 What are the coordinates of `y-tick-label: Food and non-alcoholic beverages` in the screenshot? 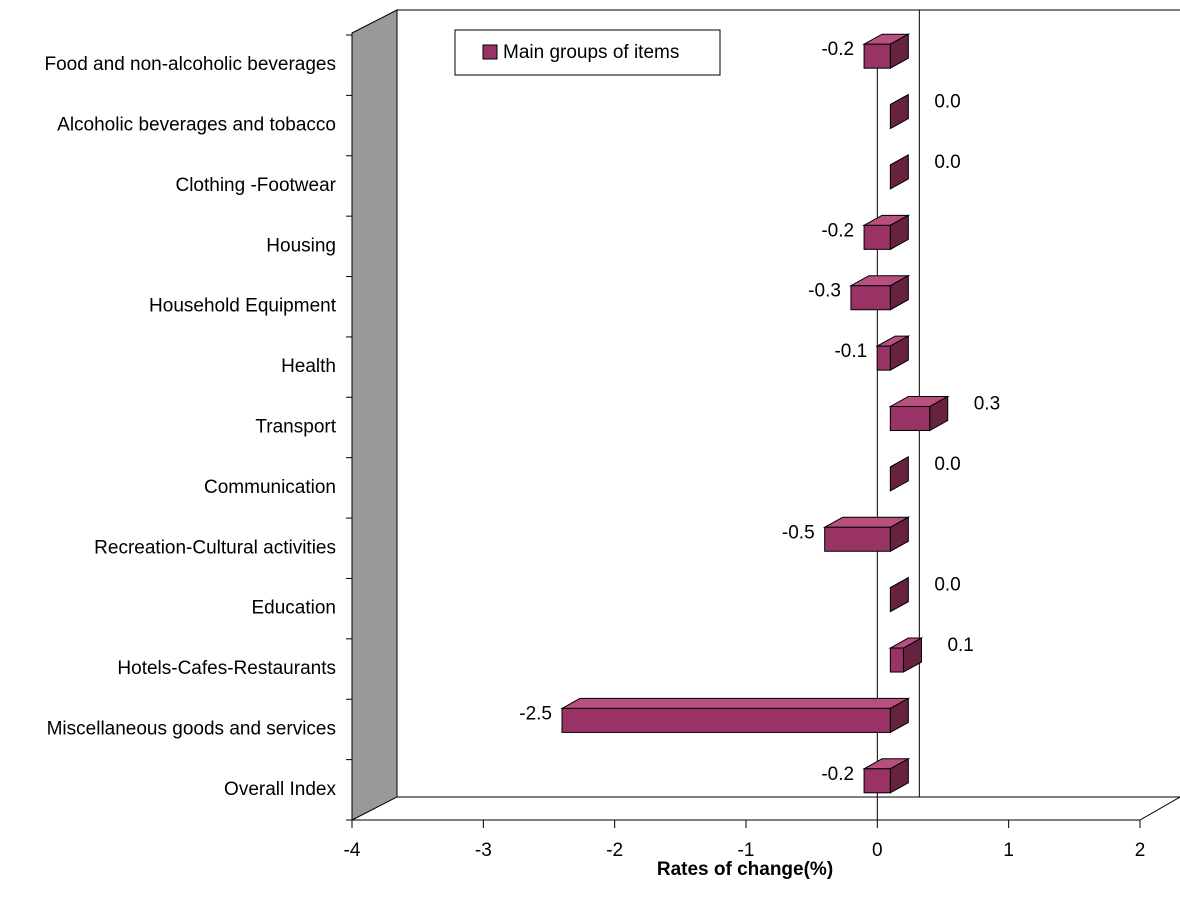 It's located at (190, 64).